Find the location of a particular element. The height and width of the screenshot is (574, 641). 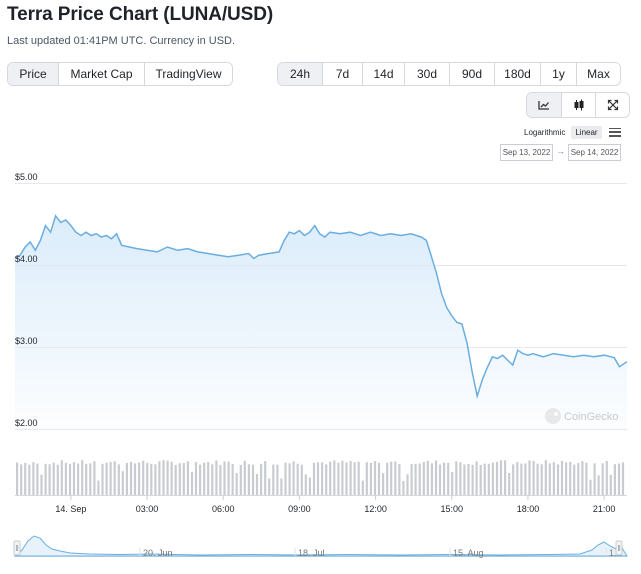

view-tab-group: Price Market Cap TradingView is located at coordinates (120, 74).